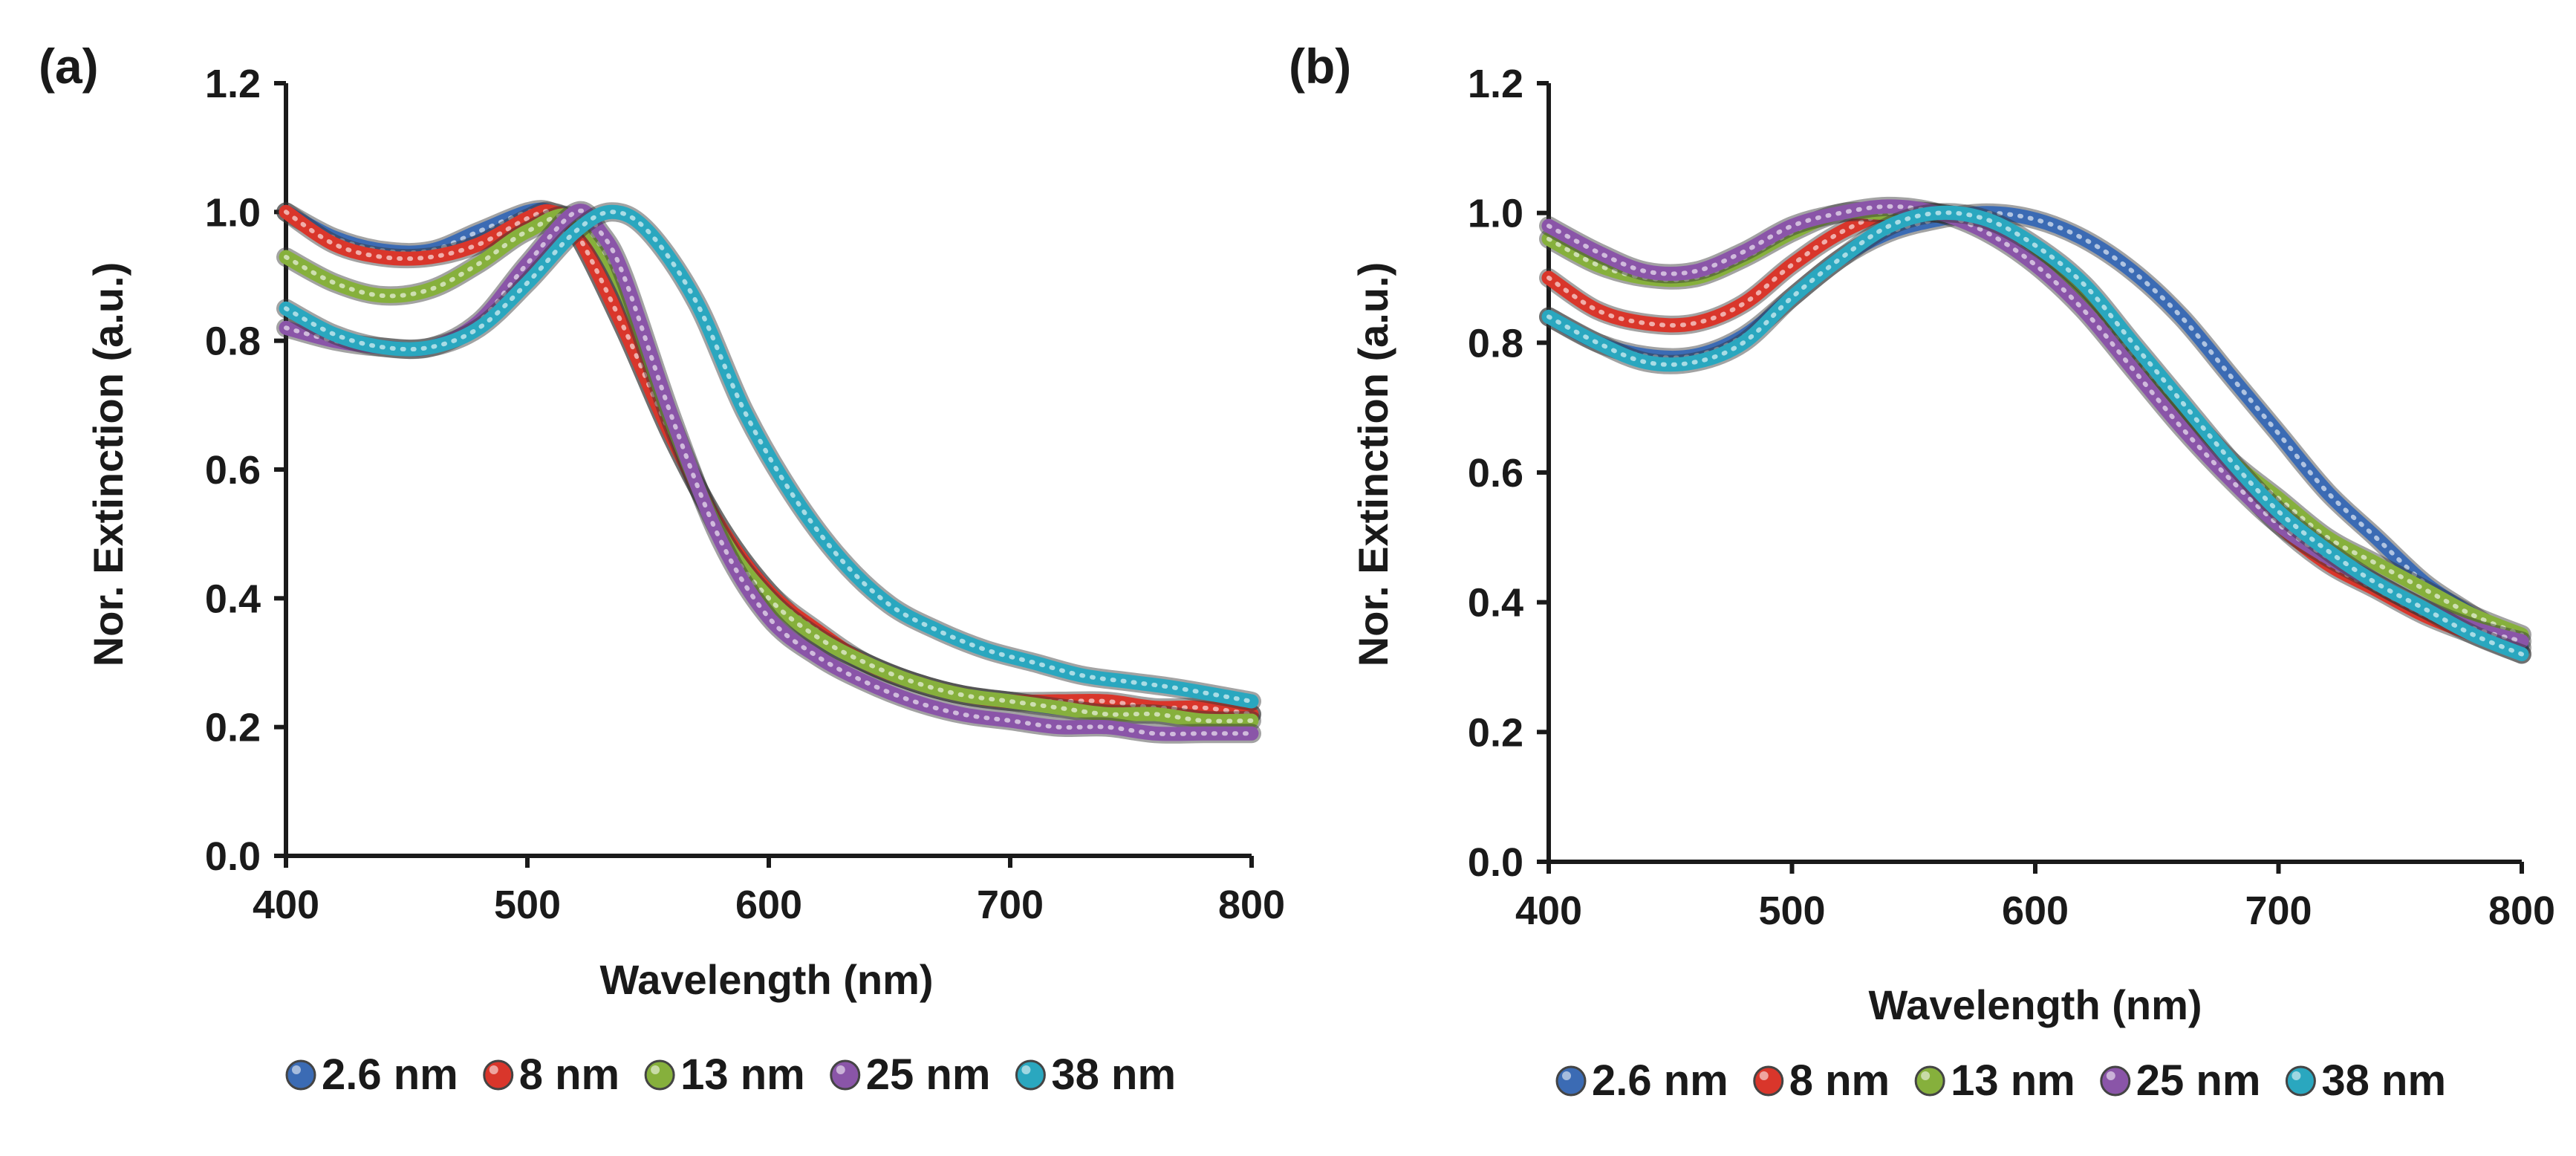 Image resolution: width=2576 pixels, height=1156 pixels. What do you see at coordinates (1320, 66) in the screenshot?
I see `panel-label-b: (b)` at bounding box center [1320, 66].